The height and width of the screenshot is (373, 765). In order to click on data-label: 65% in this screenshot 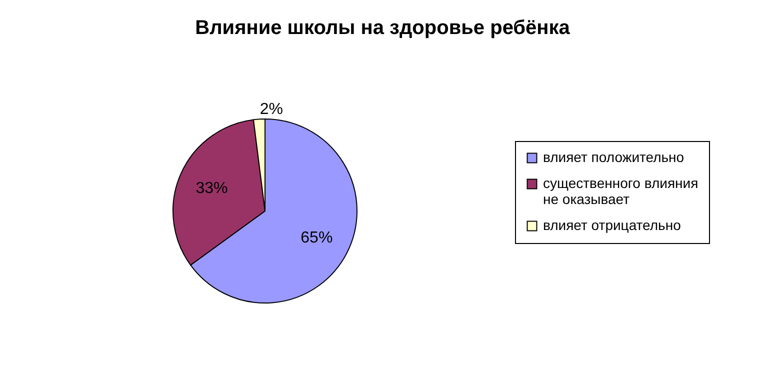, I will do `click(316, 237)`.